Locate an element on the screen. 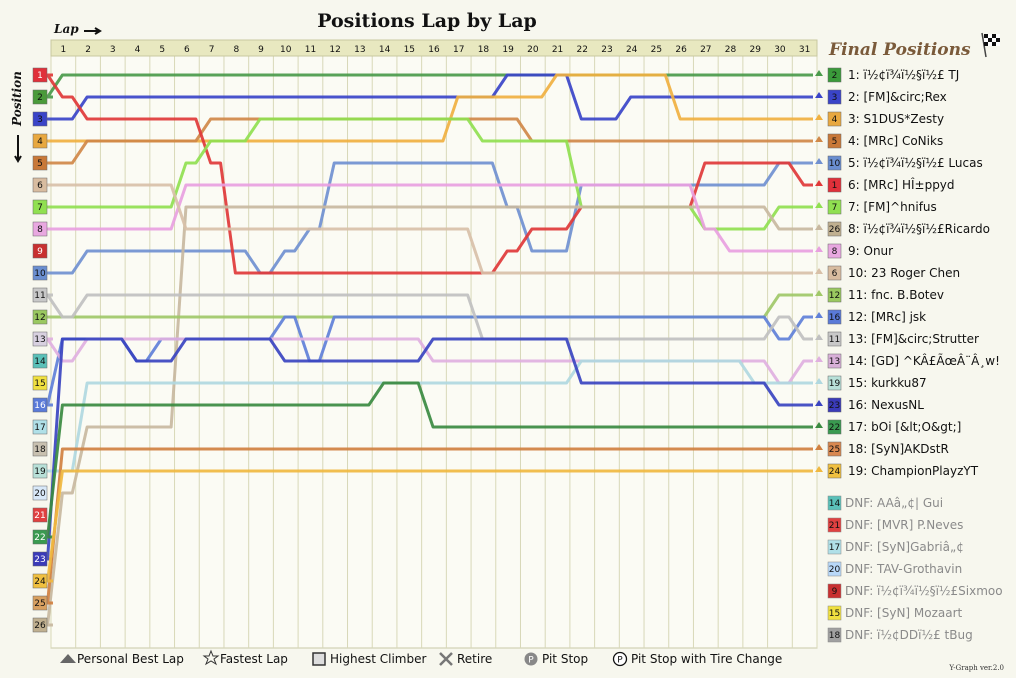 The image size is (1016, 678). lap-number: 4 is located at coordinates (138, 50).